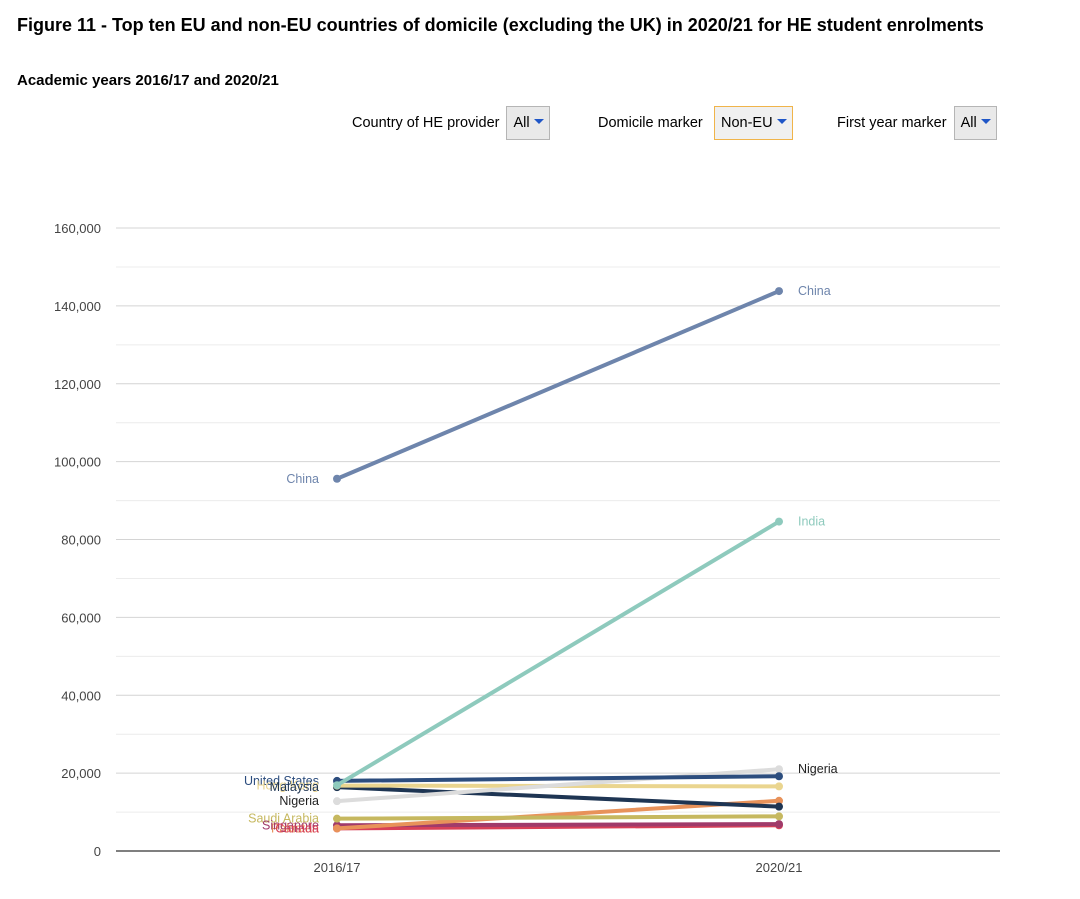 This screenshot has width=1080, height=899. I want to click on first-year-dropdown-value: All, so click(968, 123).